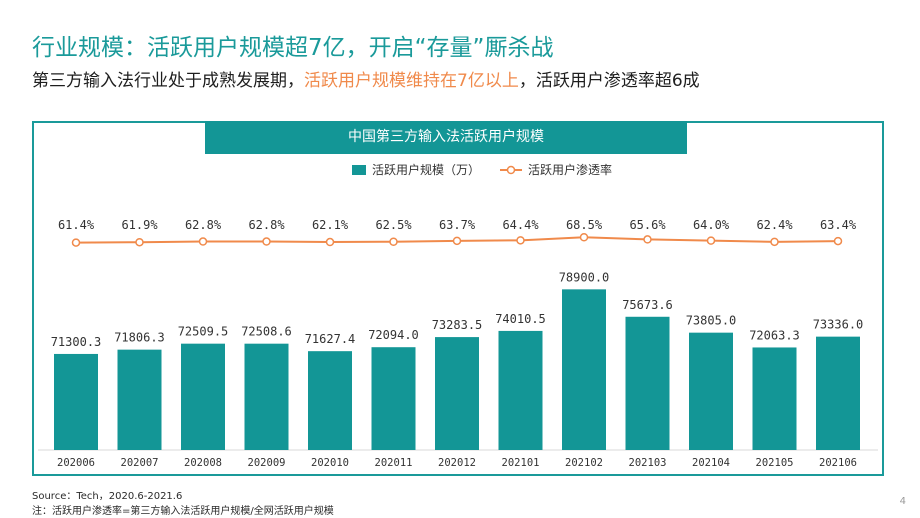 This screenshot has width=920, height=518. What do you see at coordinates (609, 81) in the screenshot?
I see `subtitle-part2: ，活跃用户渗透率超6成` at bounding box center [609, 81].